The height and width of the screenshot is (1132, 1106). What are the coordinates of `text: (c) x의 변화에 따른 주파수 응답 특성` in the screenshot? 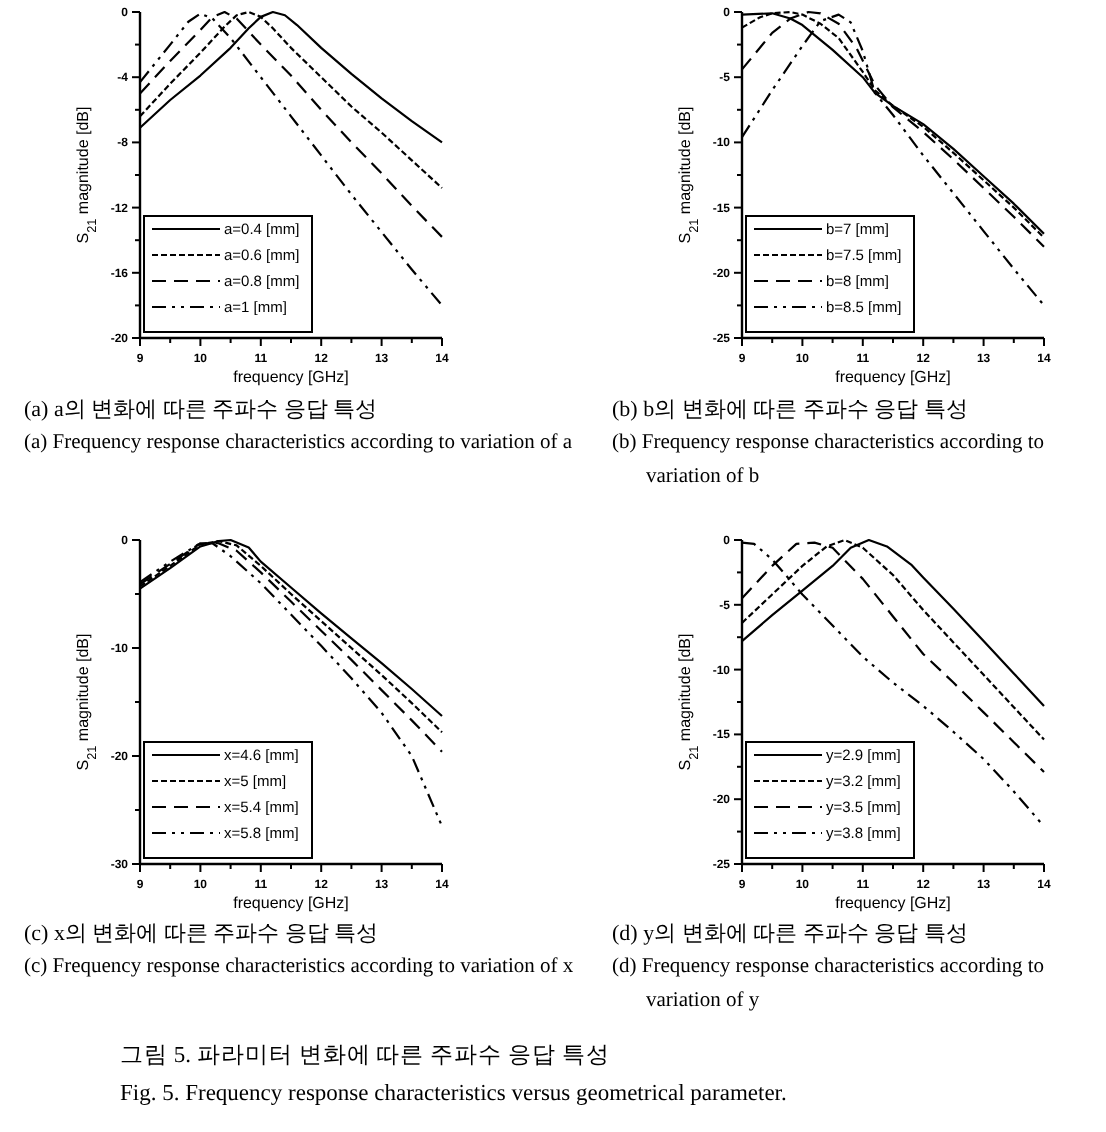 It's located at (201, 934).